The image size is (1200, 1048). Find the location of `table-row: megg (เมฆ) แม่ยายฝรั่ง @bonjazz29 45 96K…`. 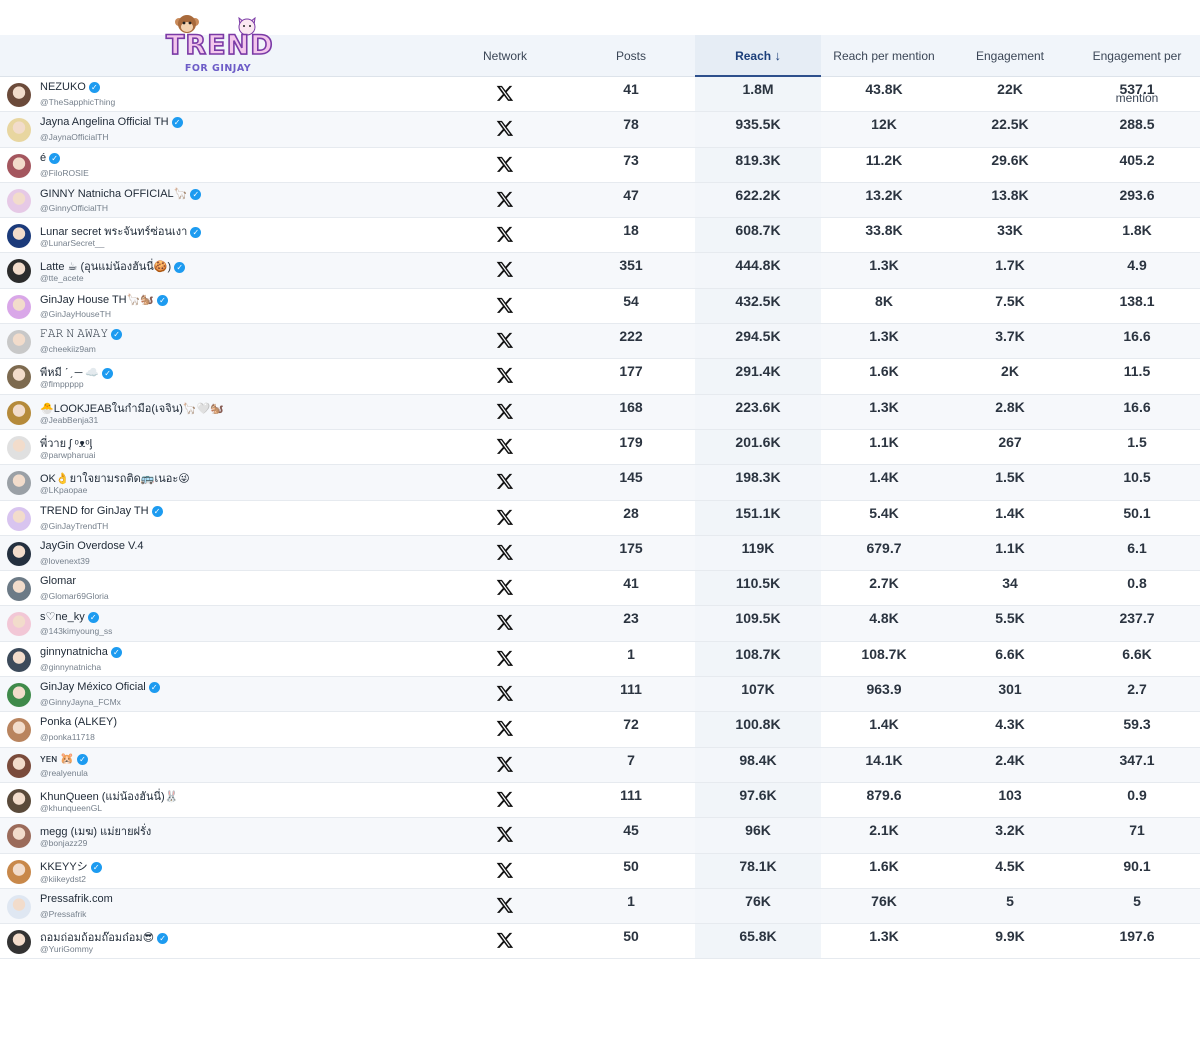

table-row: megg (เมฆ) แม่ยายฝรั่ง @bonjazz29 45 96K… is located at coordinates (600, 836).